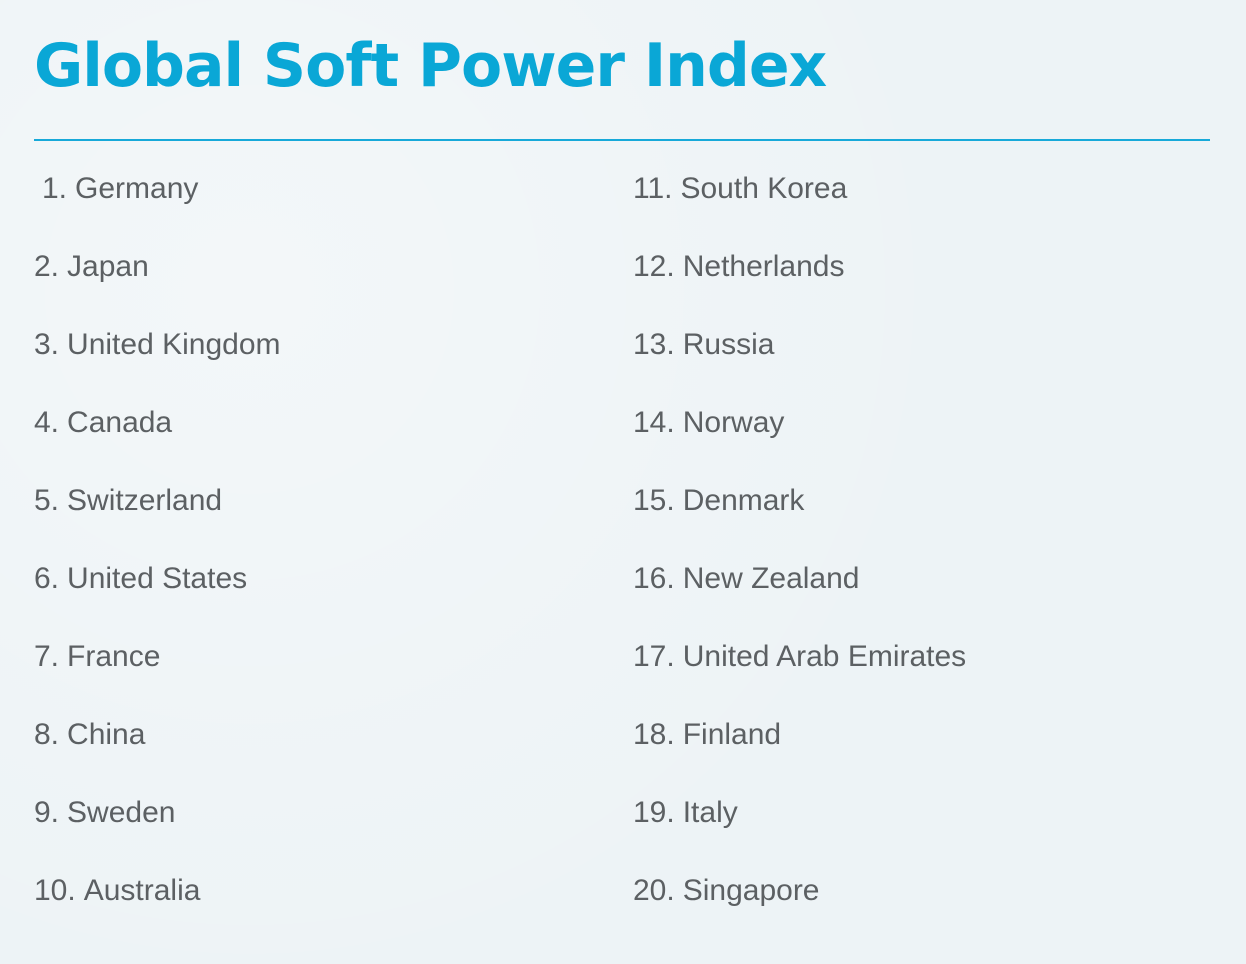 The height and width of the screenshot is (964, 1246). I want to click on ranking-item: 18. Finland, so click(913, 745).